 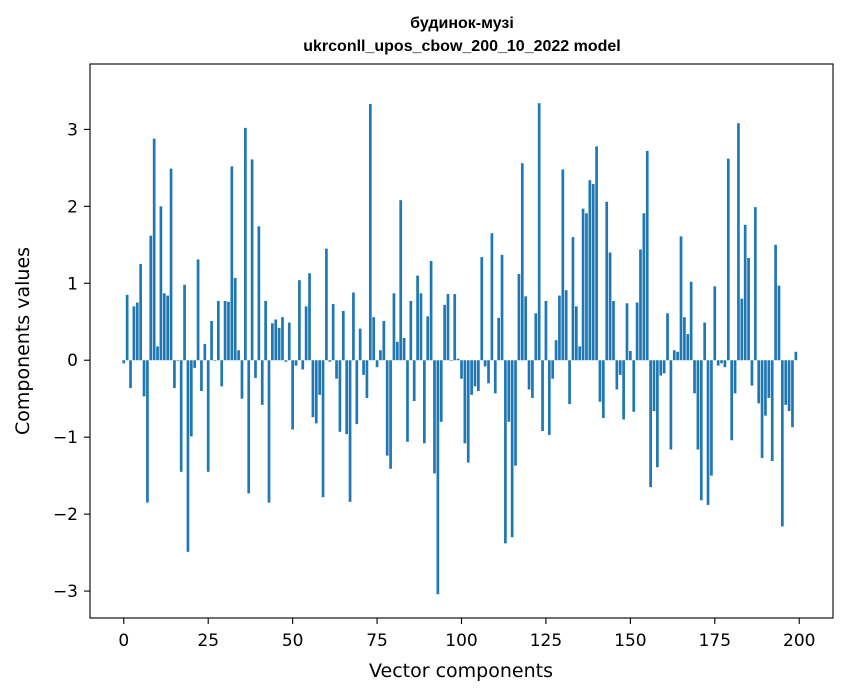 What do you see at coordinates (462, 23) in the screenshot?
I see `chart-title: будинок-музі` at bounding box center [462, 23].